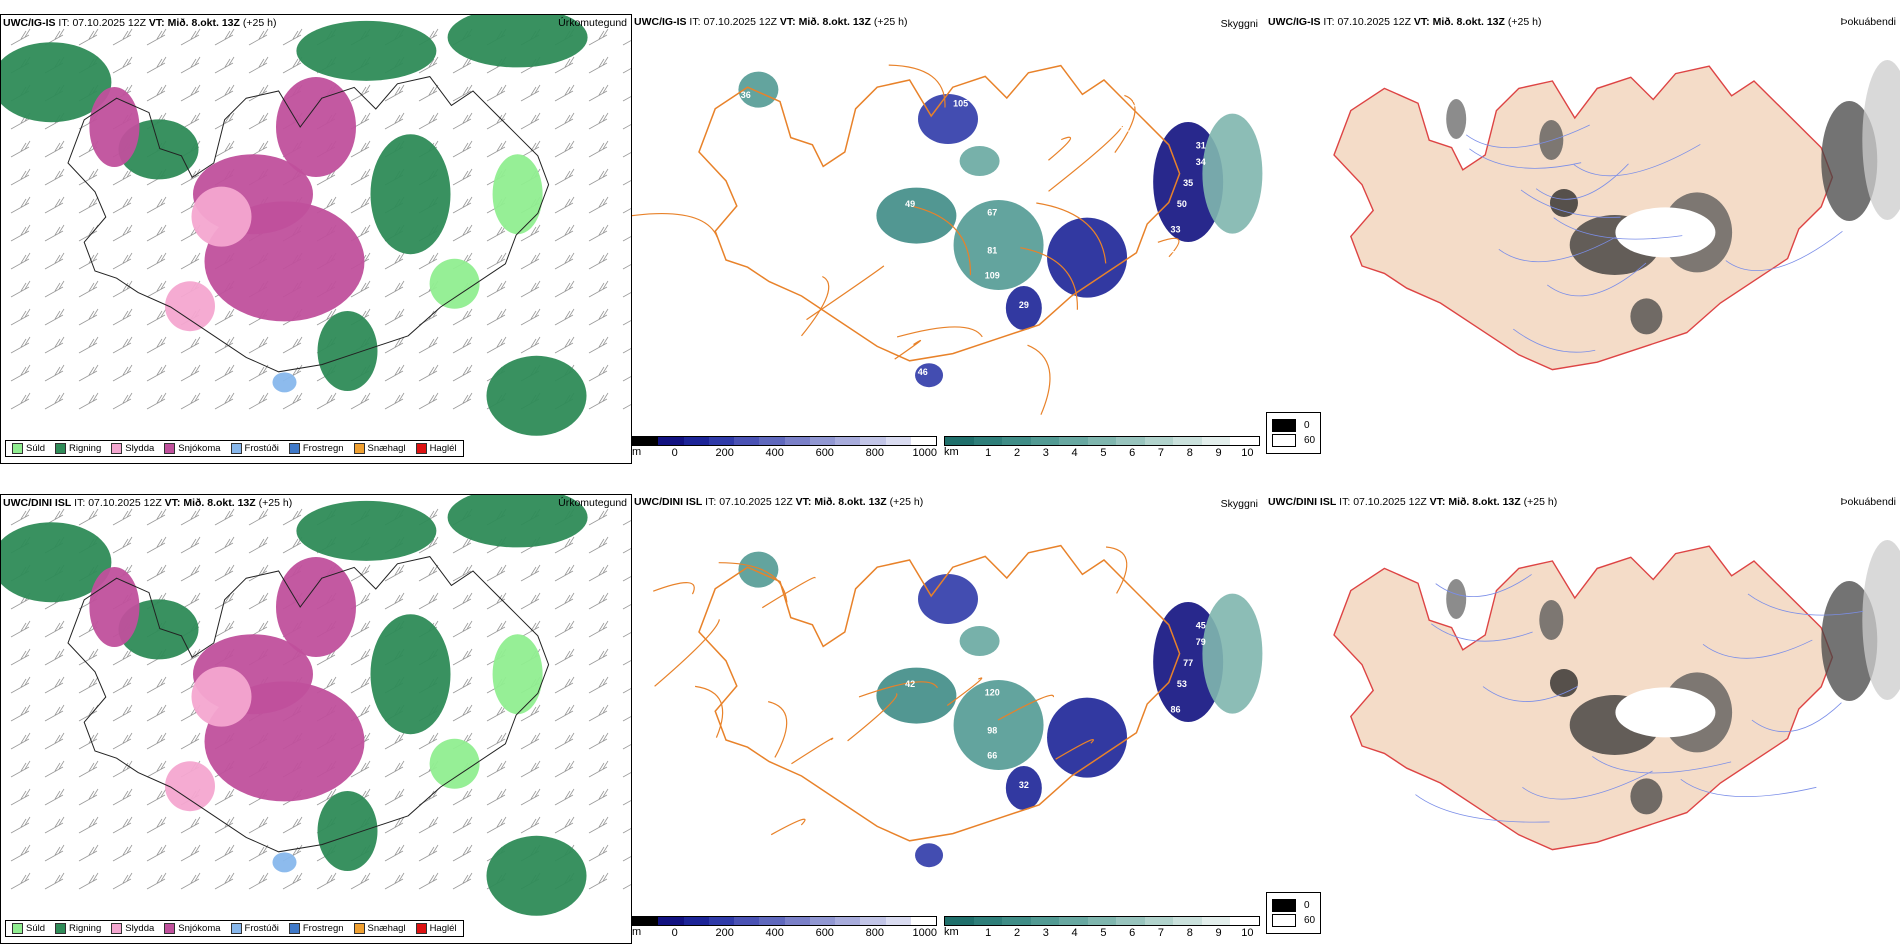  What do you see at coordinates (1188, 183) in the screenshot?
I see `visibility-value: 35` at bounding box center [1188, 183].